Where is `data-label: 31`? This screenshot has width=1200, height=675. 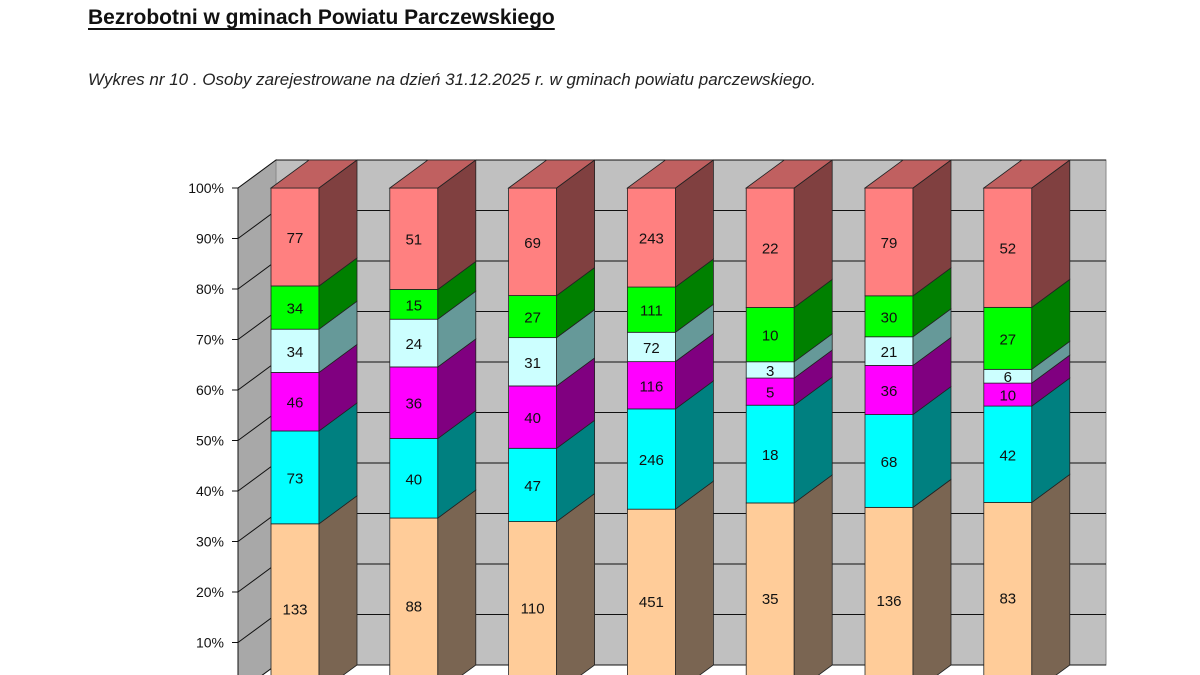
data-label: 31 is located at coordinates (532, 363).